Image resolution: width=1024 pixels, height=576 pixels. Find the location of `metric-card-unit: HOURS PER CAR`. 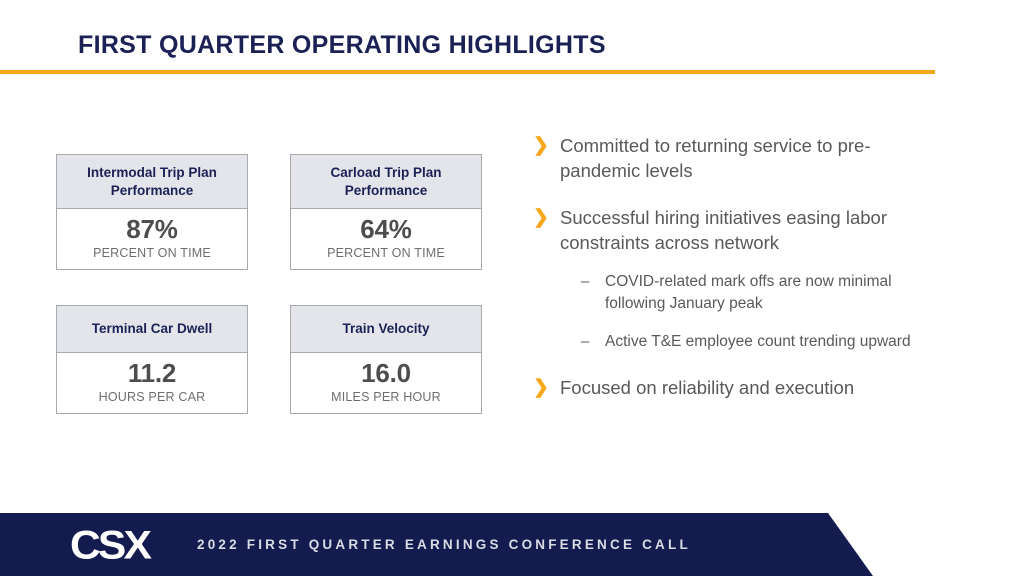

metric-card-unit: HOURS PER CAR is located at coordinates (152, 397).